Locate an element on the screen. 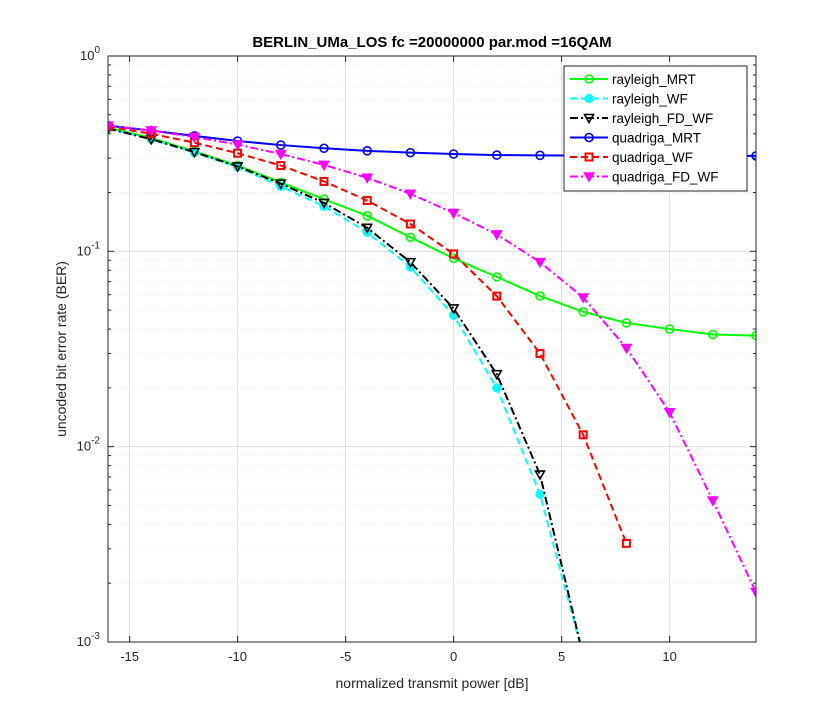 The image size is (833, 719). legend-entry: quadriga_FD_WF is located at coordinates (644, 177).